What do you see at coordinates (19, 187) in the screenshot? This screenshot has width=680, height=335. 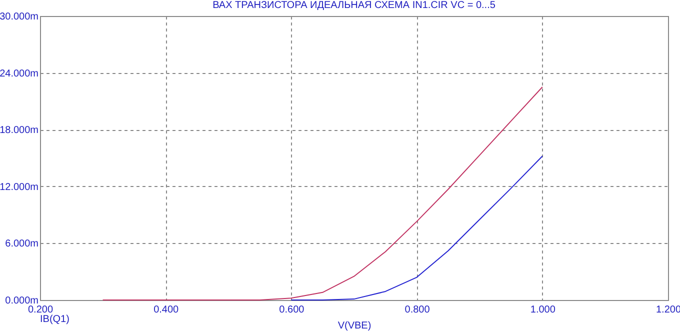 I see `y-tick-label: 12.000m` at bounding box center [19, 187].